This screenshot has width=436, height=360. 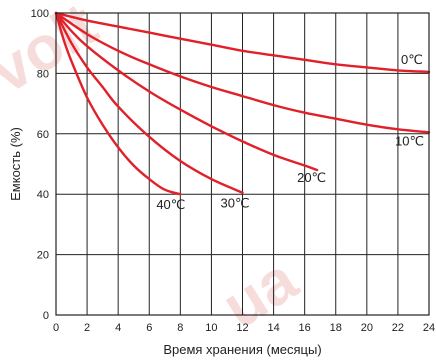 I want to click on x-tick-label: 6, so click(x=149, y=328).